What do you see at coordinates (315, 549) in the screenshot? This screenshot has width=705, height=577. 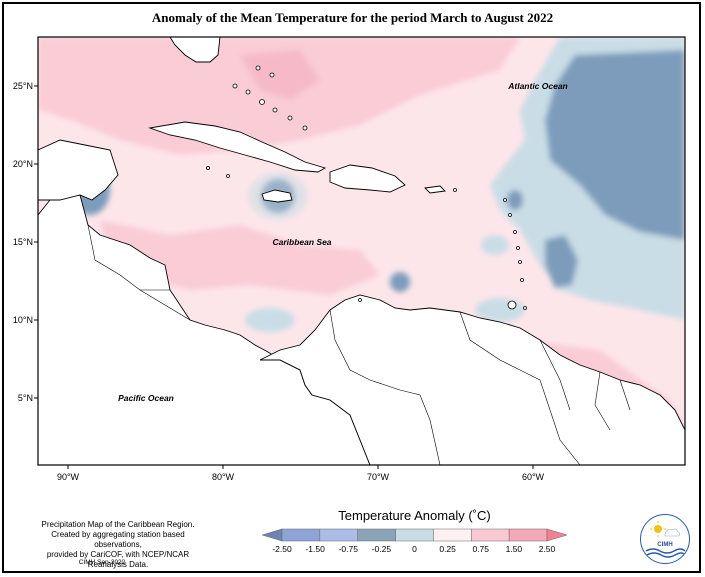 I see `legend-tick-label: -1.50` at bounding box center [315, 549].